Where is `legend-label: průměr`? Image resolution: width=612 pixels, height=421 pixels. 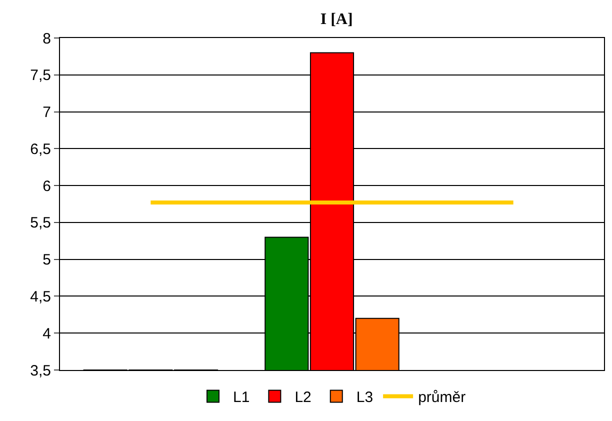
legend-label: průměr is located at coordinates (442, 397).